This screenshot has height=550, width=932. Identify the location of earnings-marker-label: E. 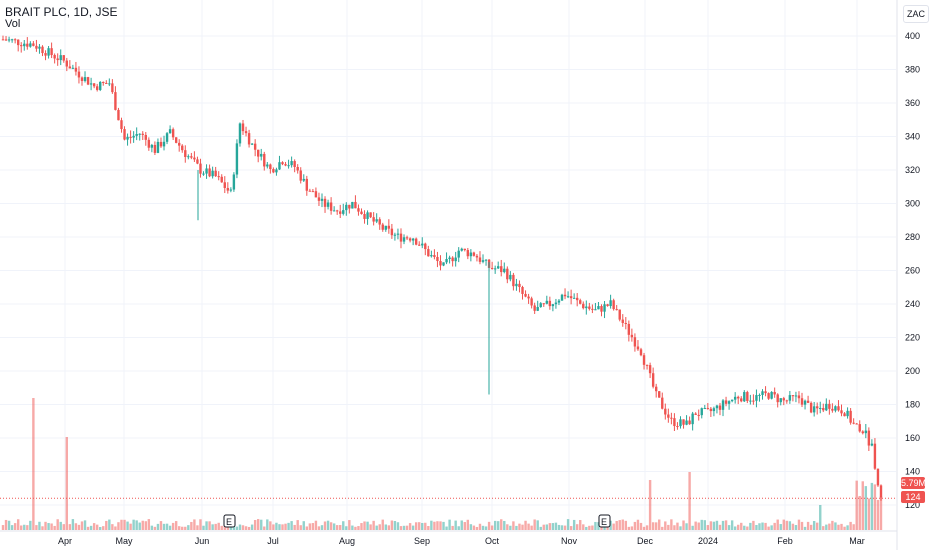
(229, 522).